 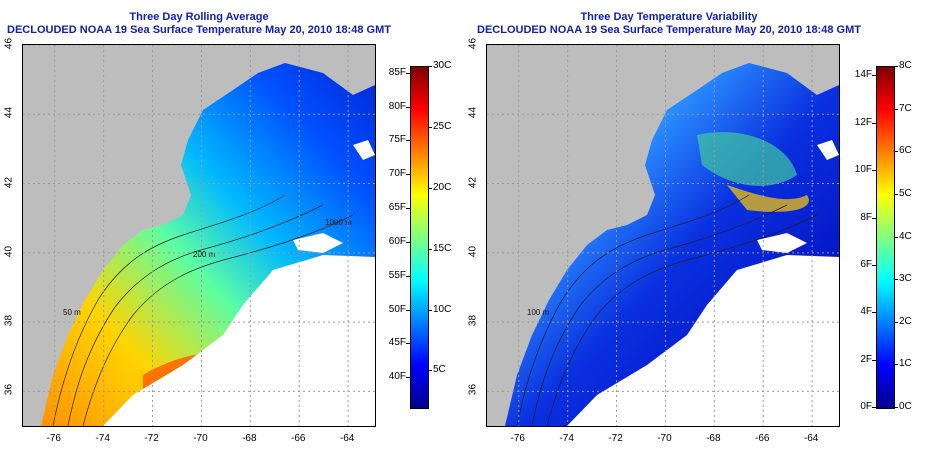 What do you see at coordinates (397, 275) in the screenshot?
I see `colorbar-f-label: 55F` at bounding box center [397, 275].